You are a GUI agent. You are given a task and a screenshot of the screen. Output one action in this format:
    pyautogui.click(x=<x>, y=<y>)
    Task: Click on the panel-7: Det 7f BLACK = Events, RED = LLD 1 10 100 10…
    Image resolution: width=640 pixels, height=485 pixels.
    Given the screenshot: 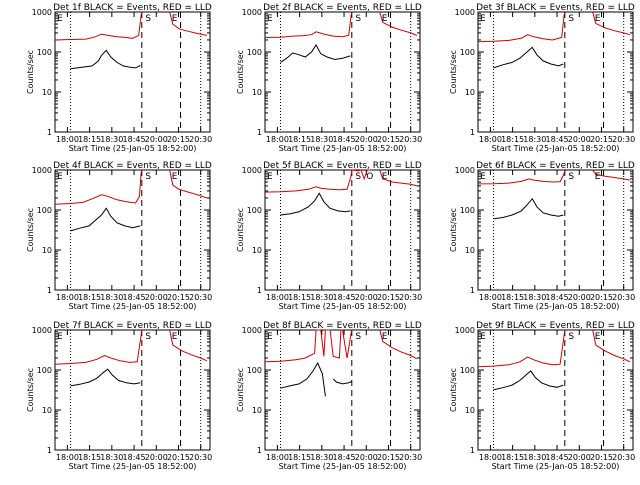 What is the action you would take?
    pyautogui.click(x=119, y=396)
    